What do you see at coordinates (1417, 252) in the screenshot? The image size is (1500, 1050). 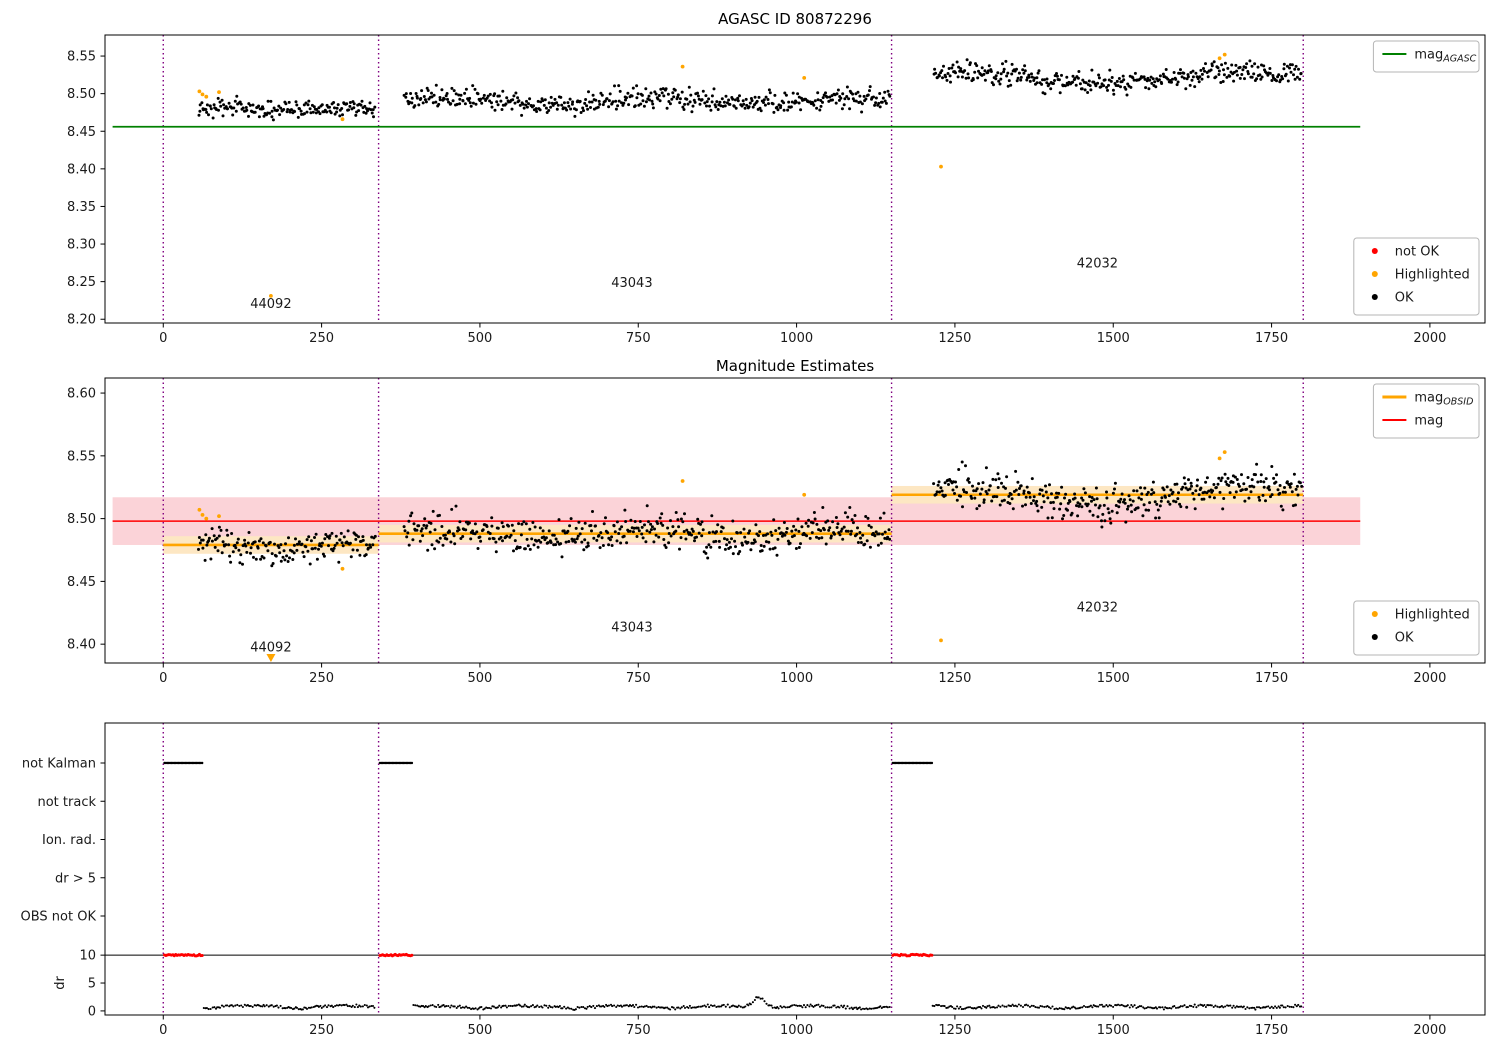 I see `legend-label: not OK` at bounding box center [1417, 252].